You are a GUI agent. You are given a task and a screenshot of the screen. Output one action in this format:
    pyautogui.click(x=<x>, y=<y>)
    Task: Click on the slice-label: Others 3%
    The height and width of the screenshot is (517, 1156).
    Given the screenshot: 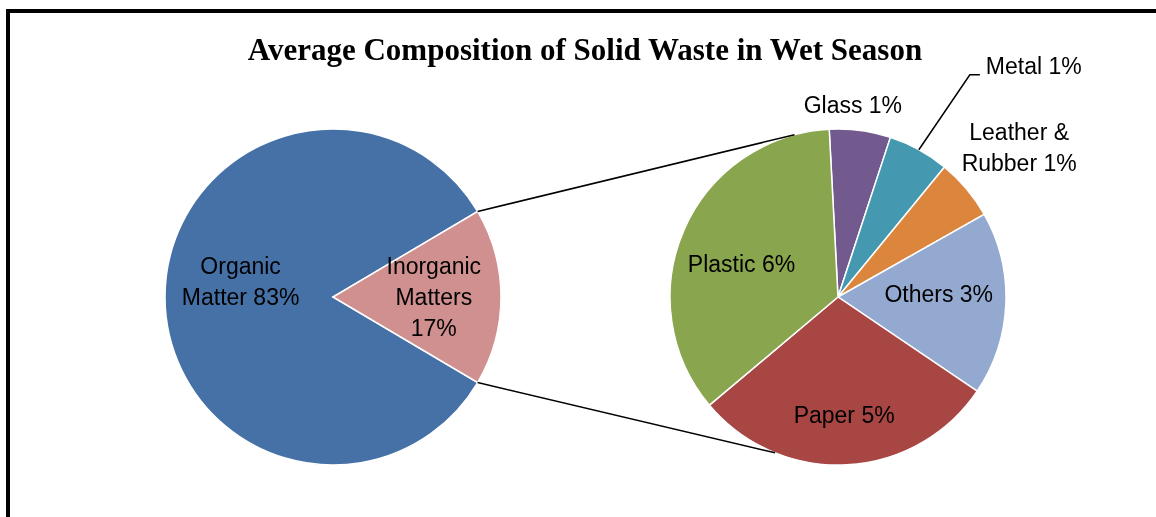 What is the action you would take?
    pyautogui.click(x=939, y=294)
    